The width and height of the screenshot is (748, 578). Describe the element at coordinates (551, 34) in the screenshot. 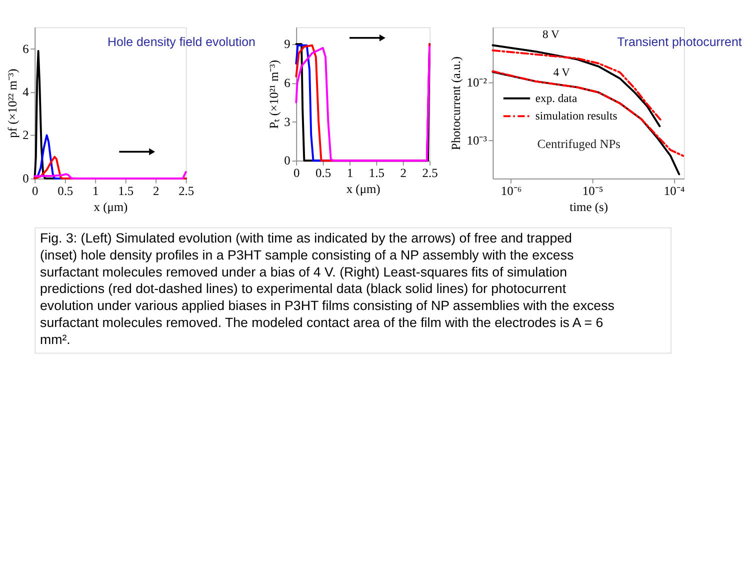

I see `annotation: 8 V` at that location.